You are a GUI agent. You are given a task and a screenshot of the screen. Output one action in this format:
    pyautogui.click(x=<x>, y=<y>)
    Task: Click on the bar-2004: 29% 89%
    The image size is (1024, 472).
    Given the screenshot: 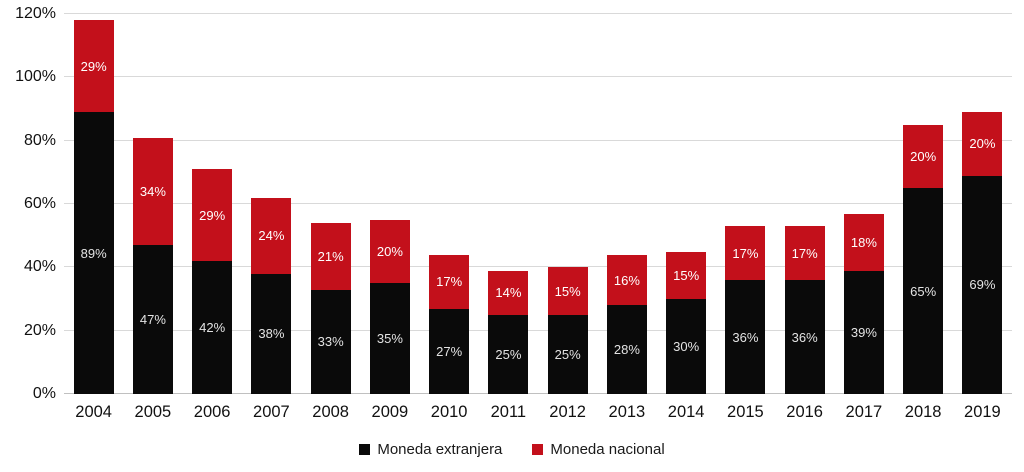 What is the action you would take?
    pyautogui.click(x=93, y=204)
    